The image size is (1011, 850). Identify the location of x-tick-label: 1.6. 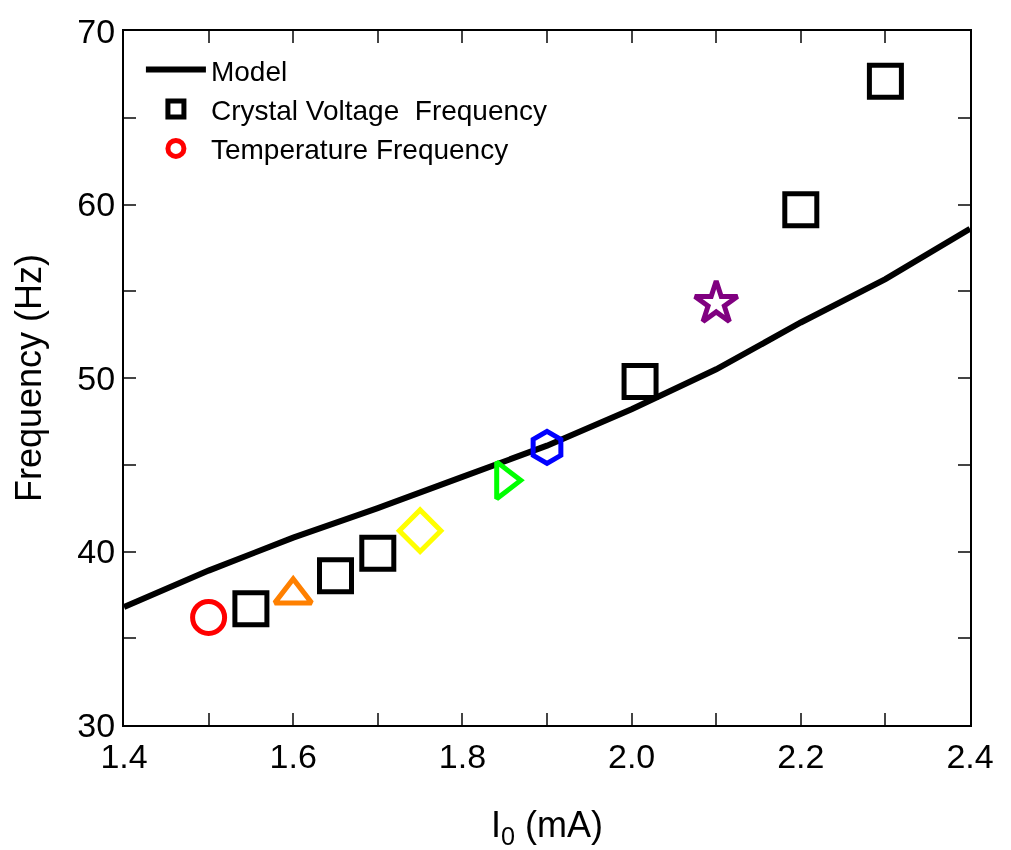
(293, 755).